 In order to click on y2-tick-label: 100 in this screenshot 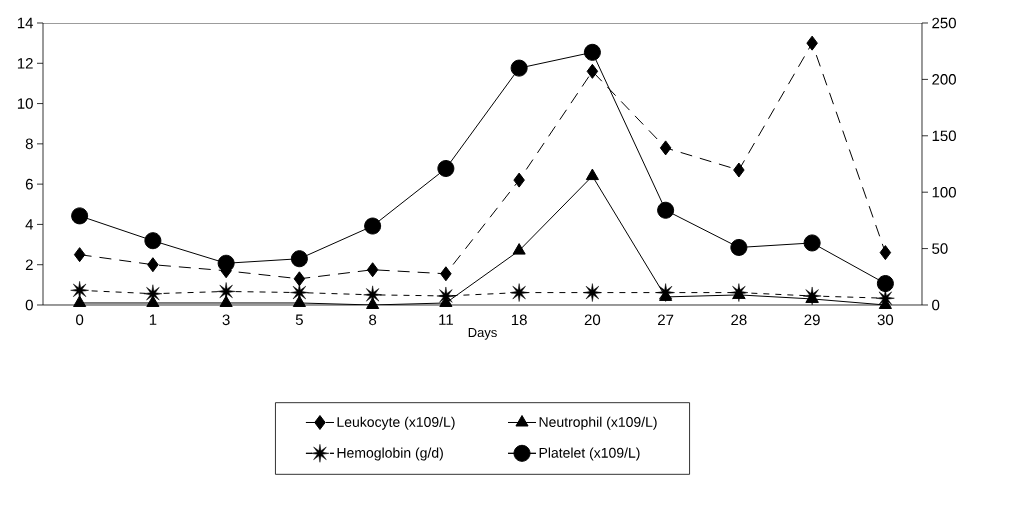, I will do `click(944, 192)`.